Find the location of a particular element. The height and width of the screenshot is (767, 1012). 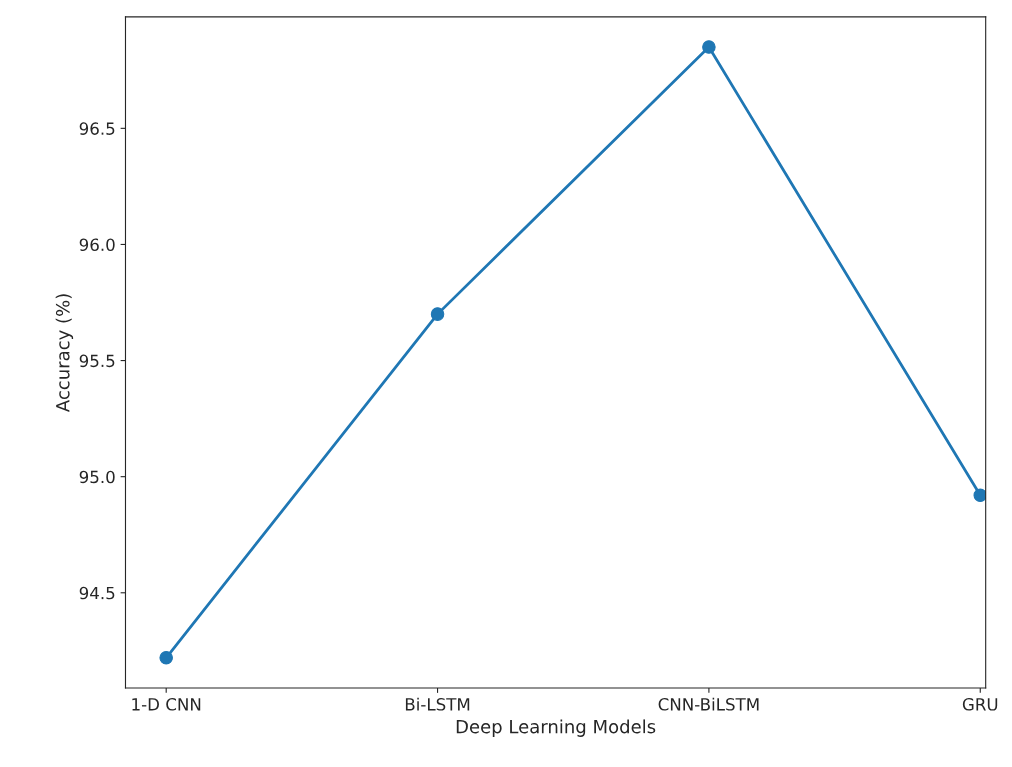

x-tick-label: 1-D CNN is located at coordinates (166, 704).